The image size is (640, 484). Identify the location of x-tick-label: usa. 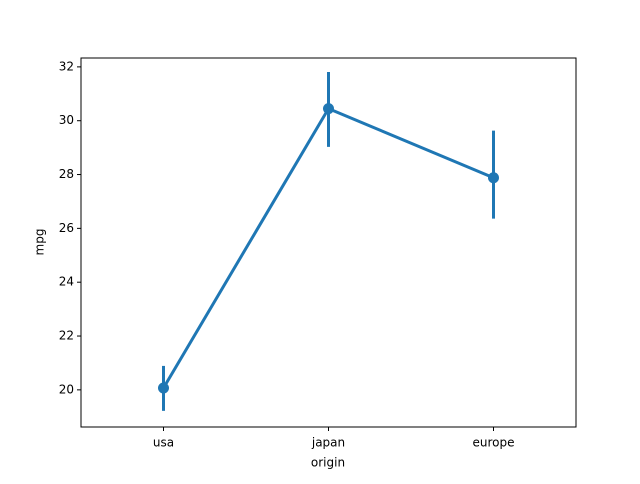
(163, 443).